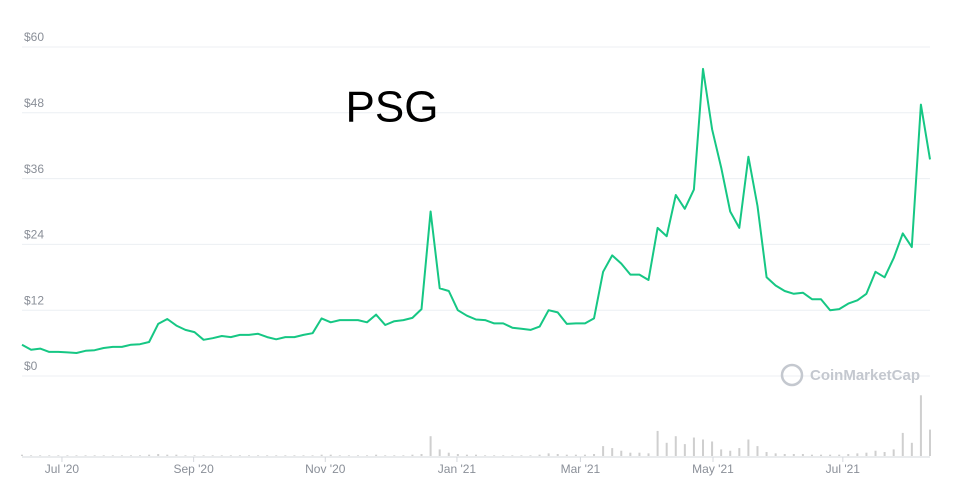 The height and width of the screenshot is (486, 958). Describe the element at coordinates (34, 300) in the screenshot. I see `y-tick-label: $12` at that location.